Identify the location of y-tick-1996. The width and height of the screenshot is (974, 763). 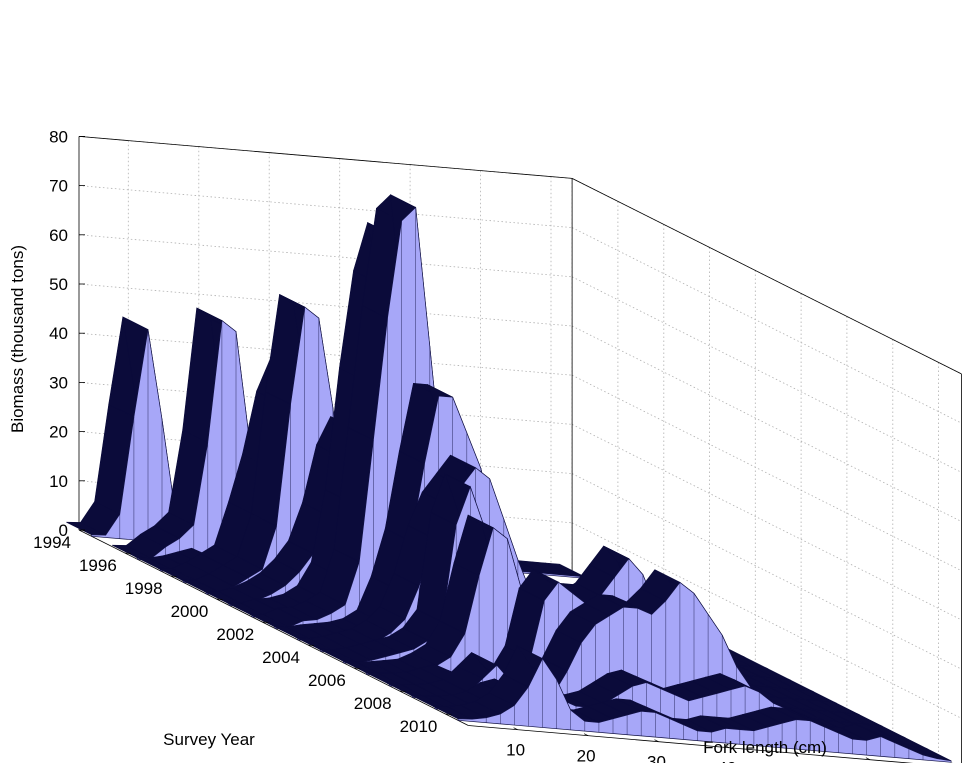
(127, 553).